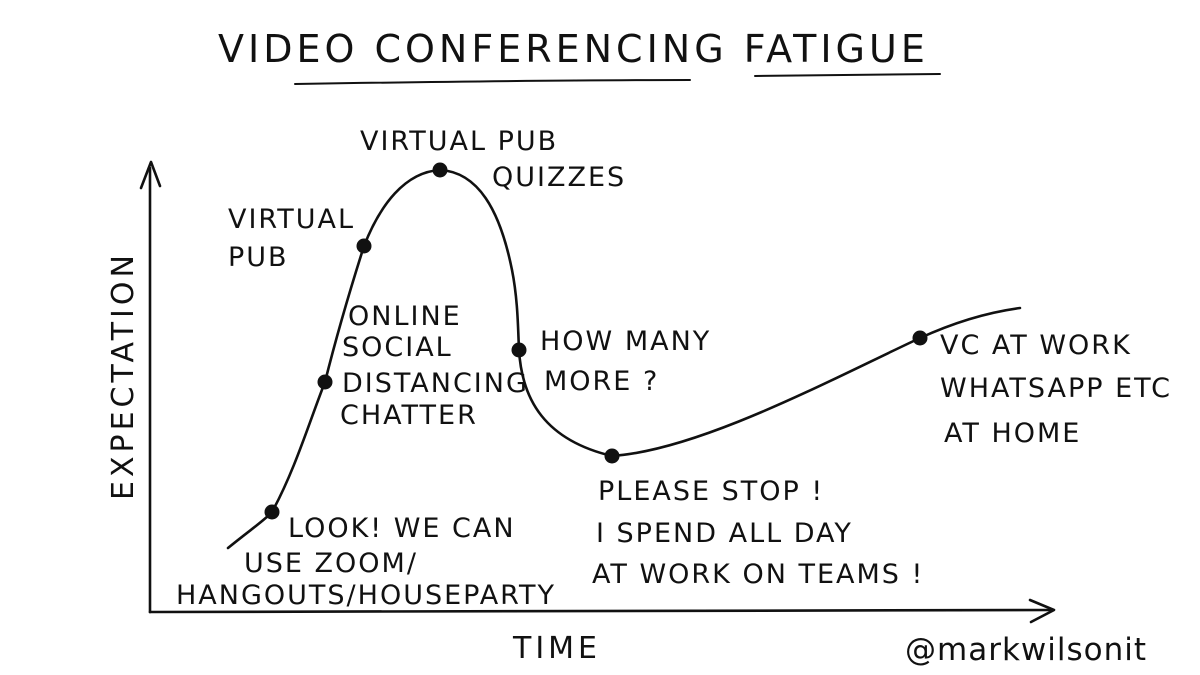  Describe the element at coordinates (573, 49) in the screenshot. I see `diagram-title: VIDEO CONFERENCING FATIGUE` at that location.